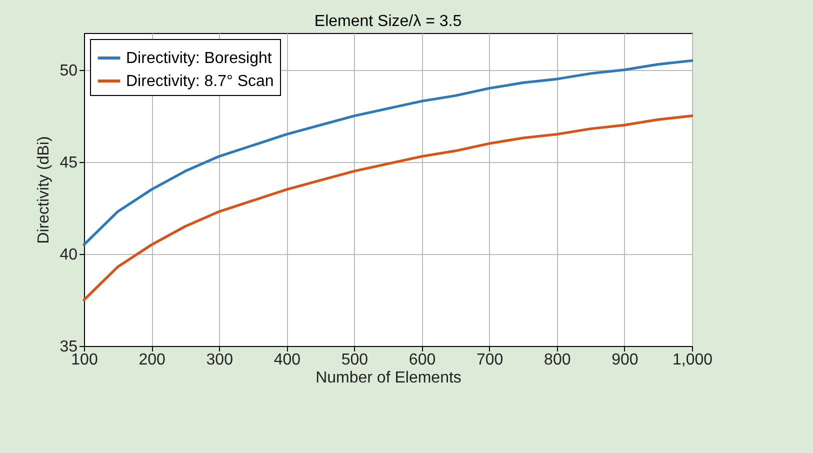 This screenshot has height=453, width=813. Describe the element at coordinates (354, 360) in the screenshot. I see `x-tick-label: 500` at that location.